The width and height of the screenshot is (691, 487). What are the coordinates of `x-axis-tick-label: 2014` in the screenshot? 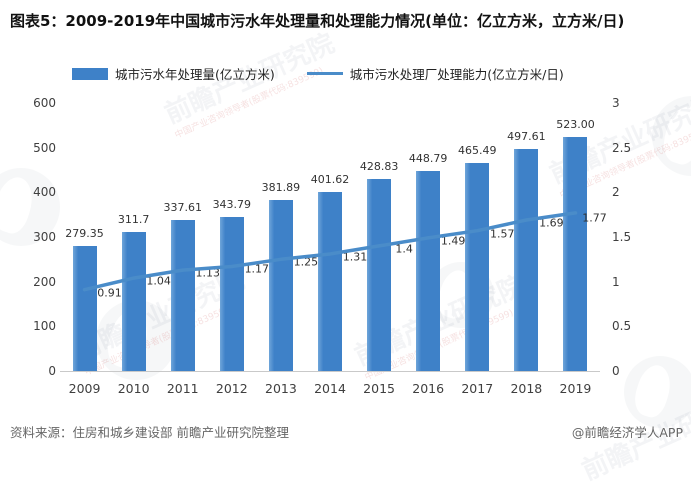 It's located at (330, 388).